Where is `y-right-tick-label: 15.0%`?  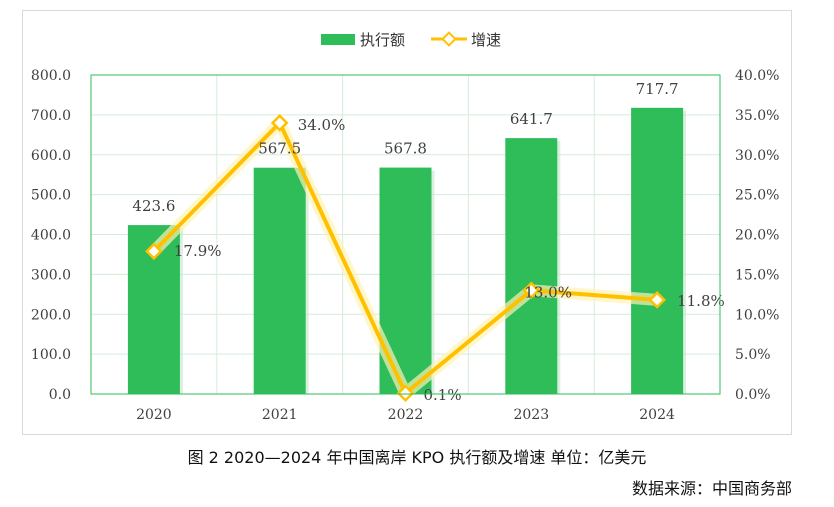
y-right-tick-label: 15.0% is located at coordinates (757, 275).